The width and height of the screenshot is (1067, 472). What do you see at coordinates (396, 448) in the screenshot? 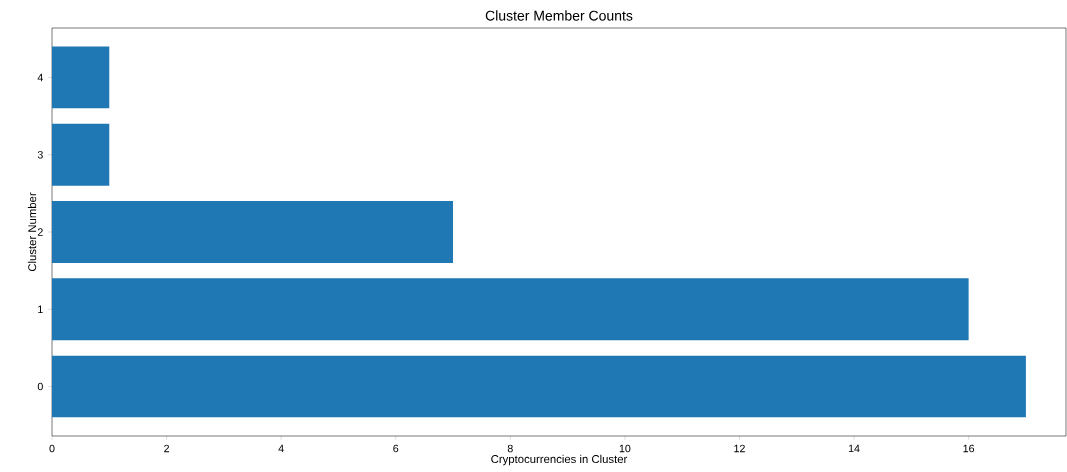
I see `x-tick-label: 6` at bounding box center [396, 448].